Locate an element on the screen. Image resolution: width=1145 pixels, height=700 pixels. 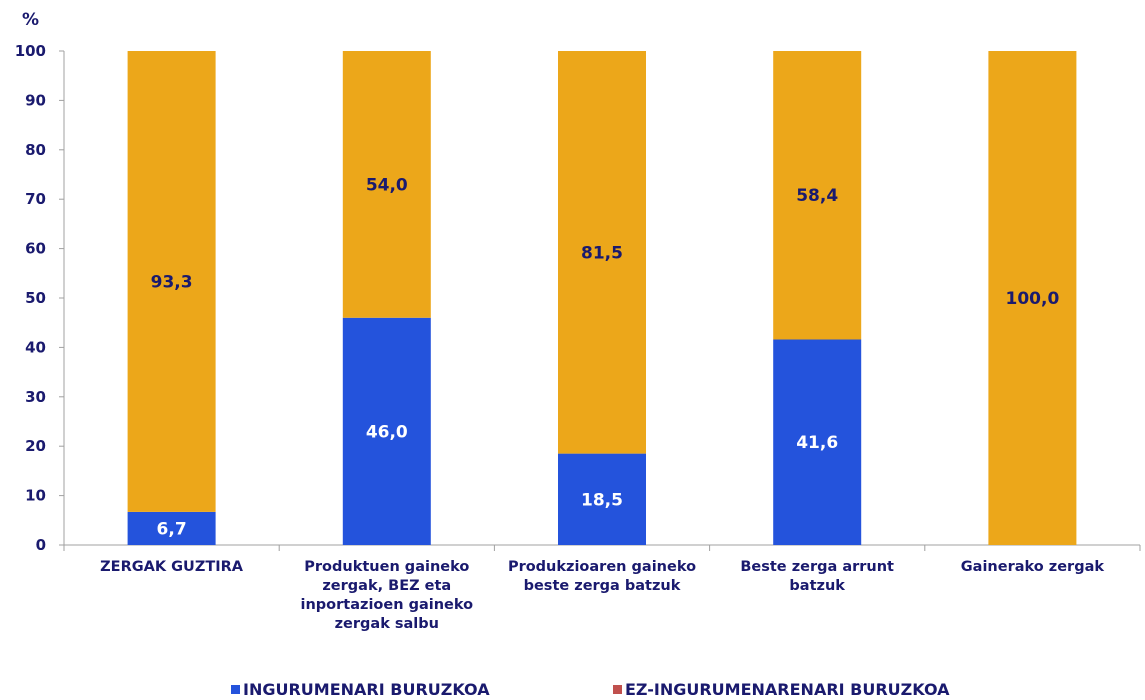
legend-swatch-ingurumenari is located at coordinates (235, 689).